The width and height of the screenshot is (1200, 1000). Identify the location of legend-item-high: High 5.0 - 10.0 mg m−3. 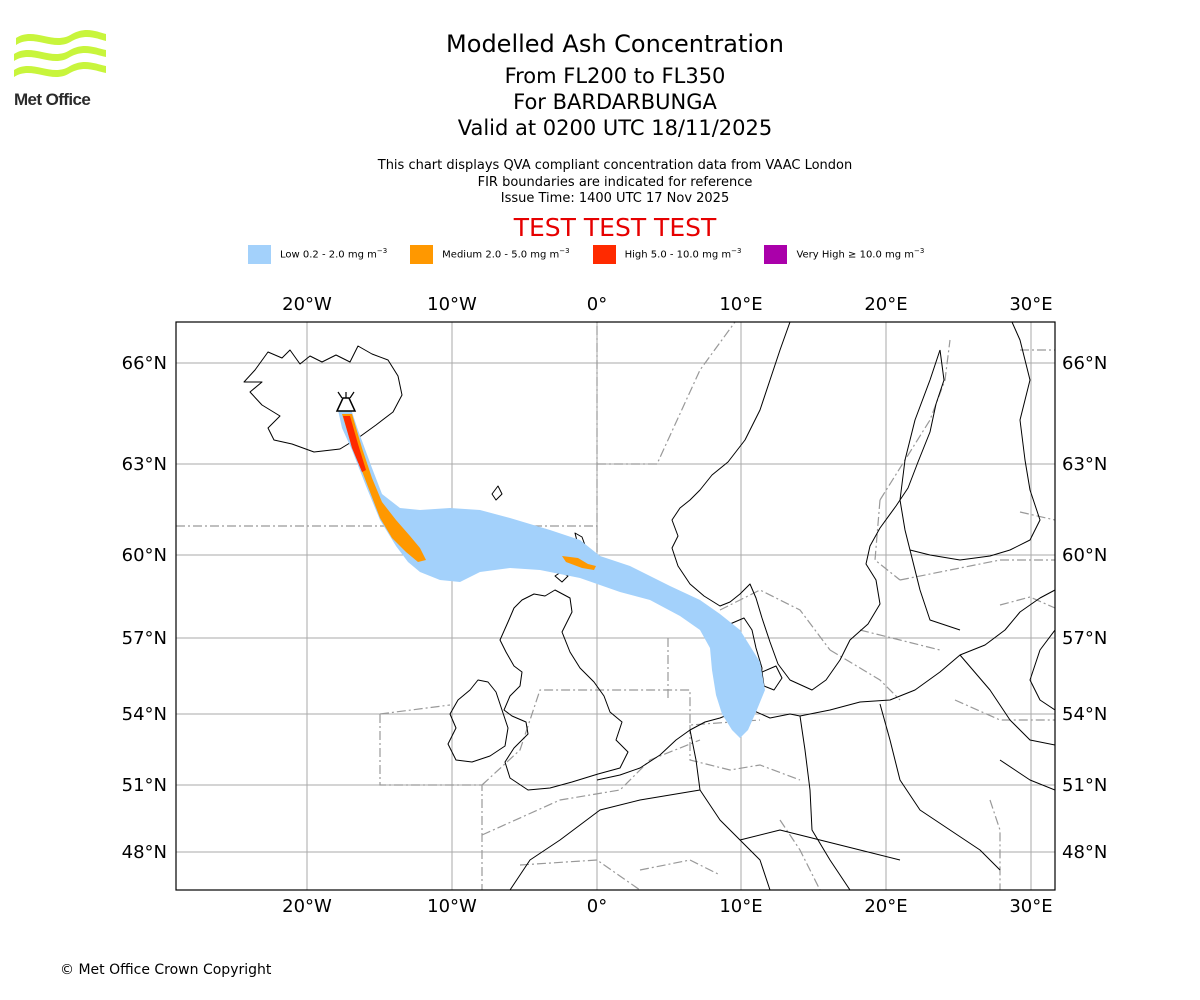
(666, 254).